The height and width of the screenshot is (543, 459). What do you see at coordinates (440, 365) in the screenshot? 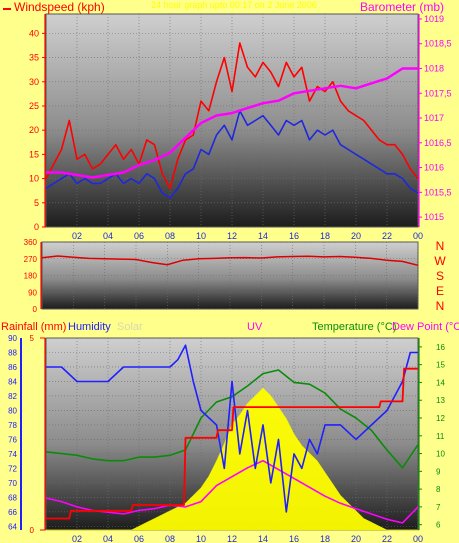
I see `y-tick-label-temperature: 15` at bounding box center [440, 365].